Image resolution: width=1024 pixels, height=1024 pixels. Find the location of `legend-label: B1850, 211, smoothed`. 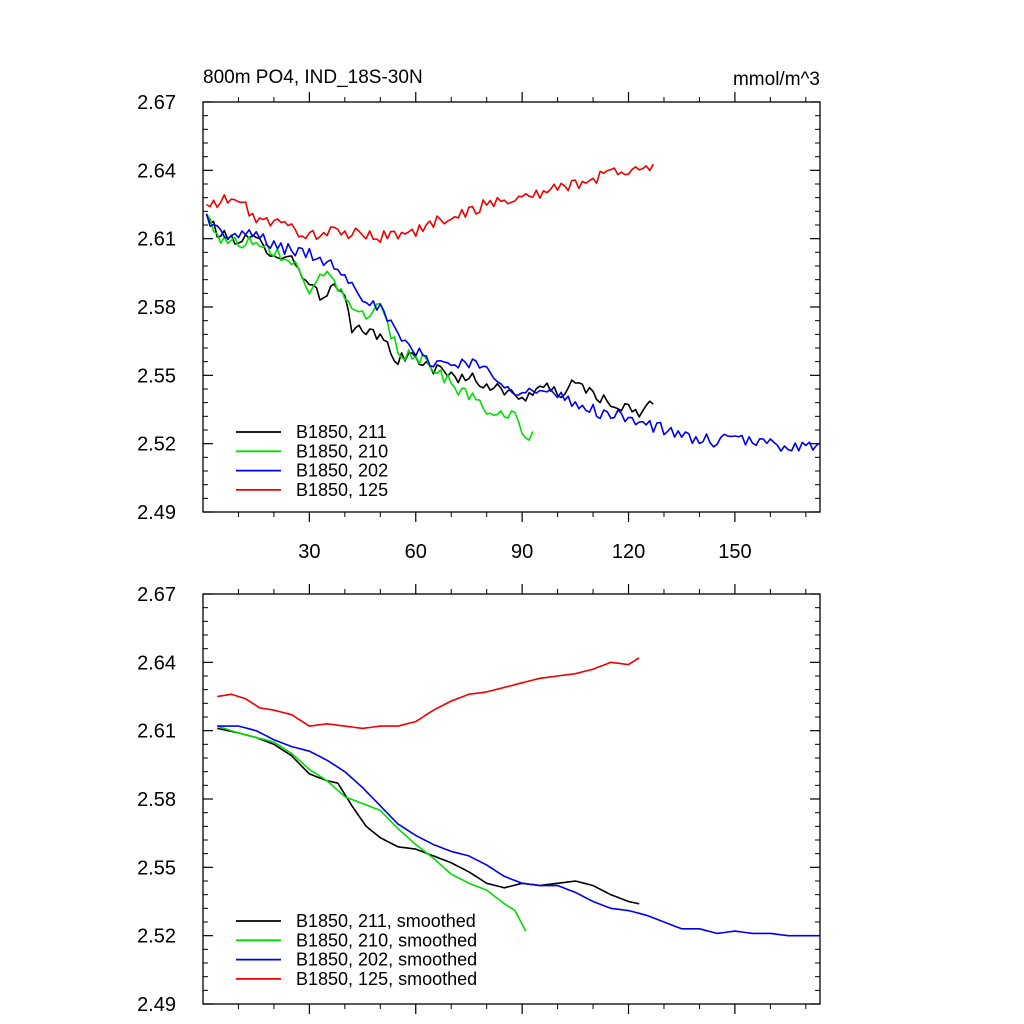

legend-label: B1850, 211, smoothed is located at coordinates (386, 921).